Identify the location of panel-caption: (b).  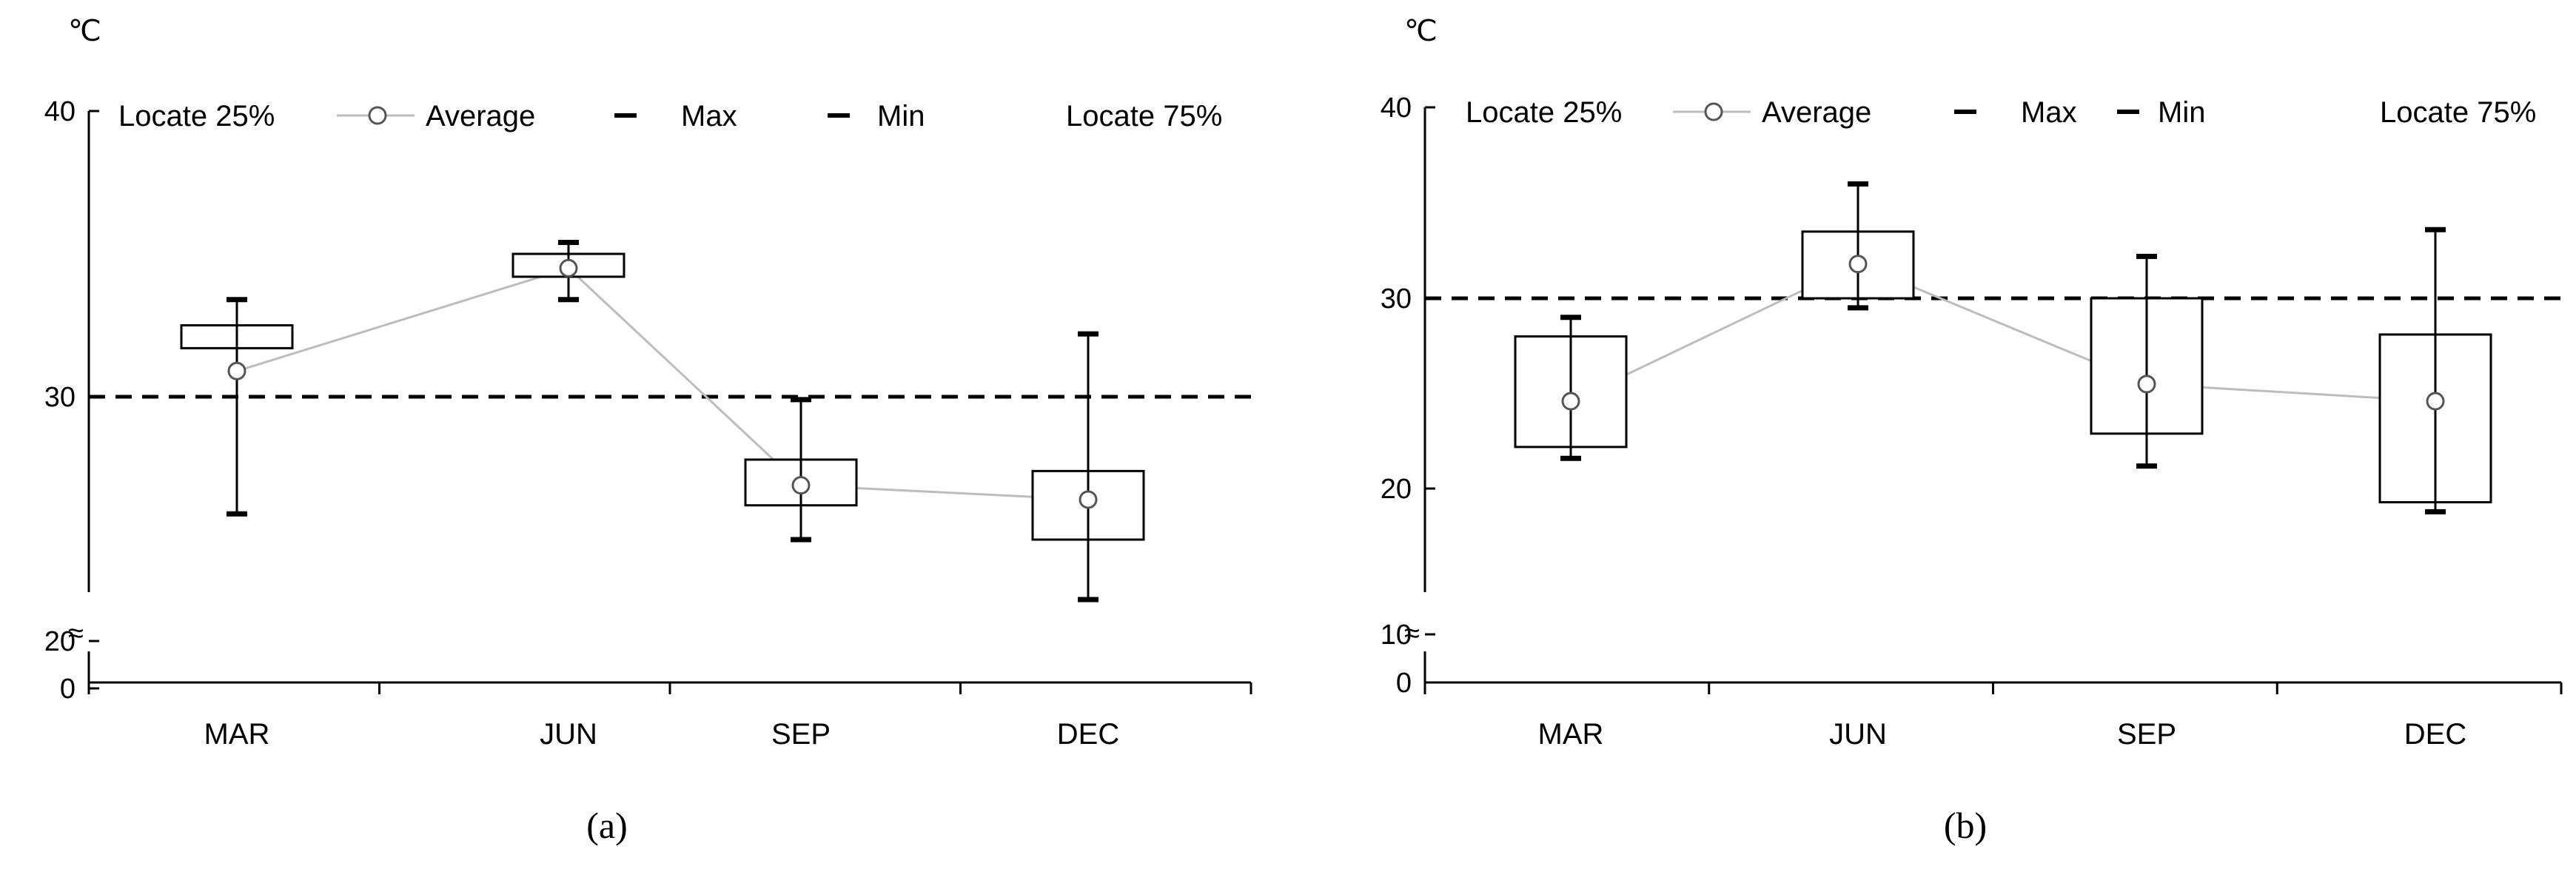
(1965, 825).